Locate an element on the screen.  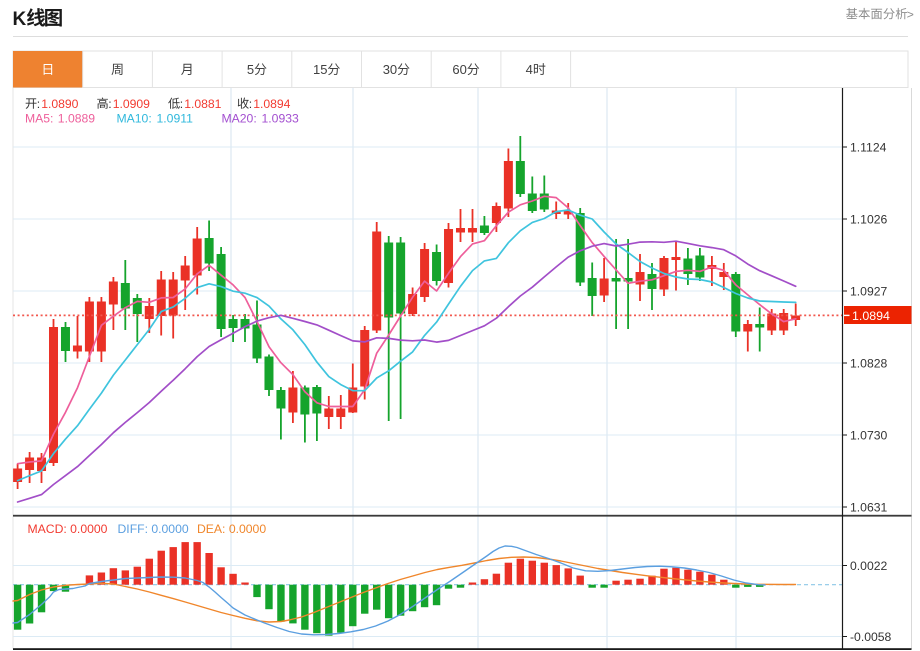
svg-text: 1.0927 is located at coordinates (868, 291).